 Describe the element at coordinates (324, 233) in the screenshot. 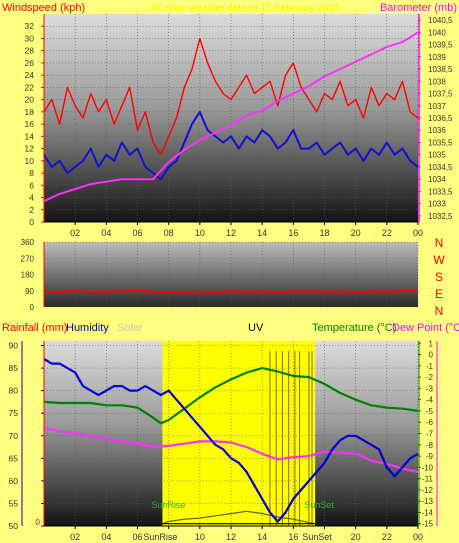

I see `x-tick-label: 18` at that location.